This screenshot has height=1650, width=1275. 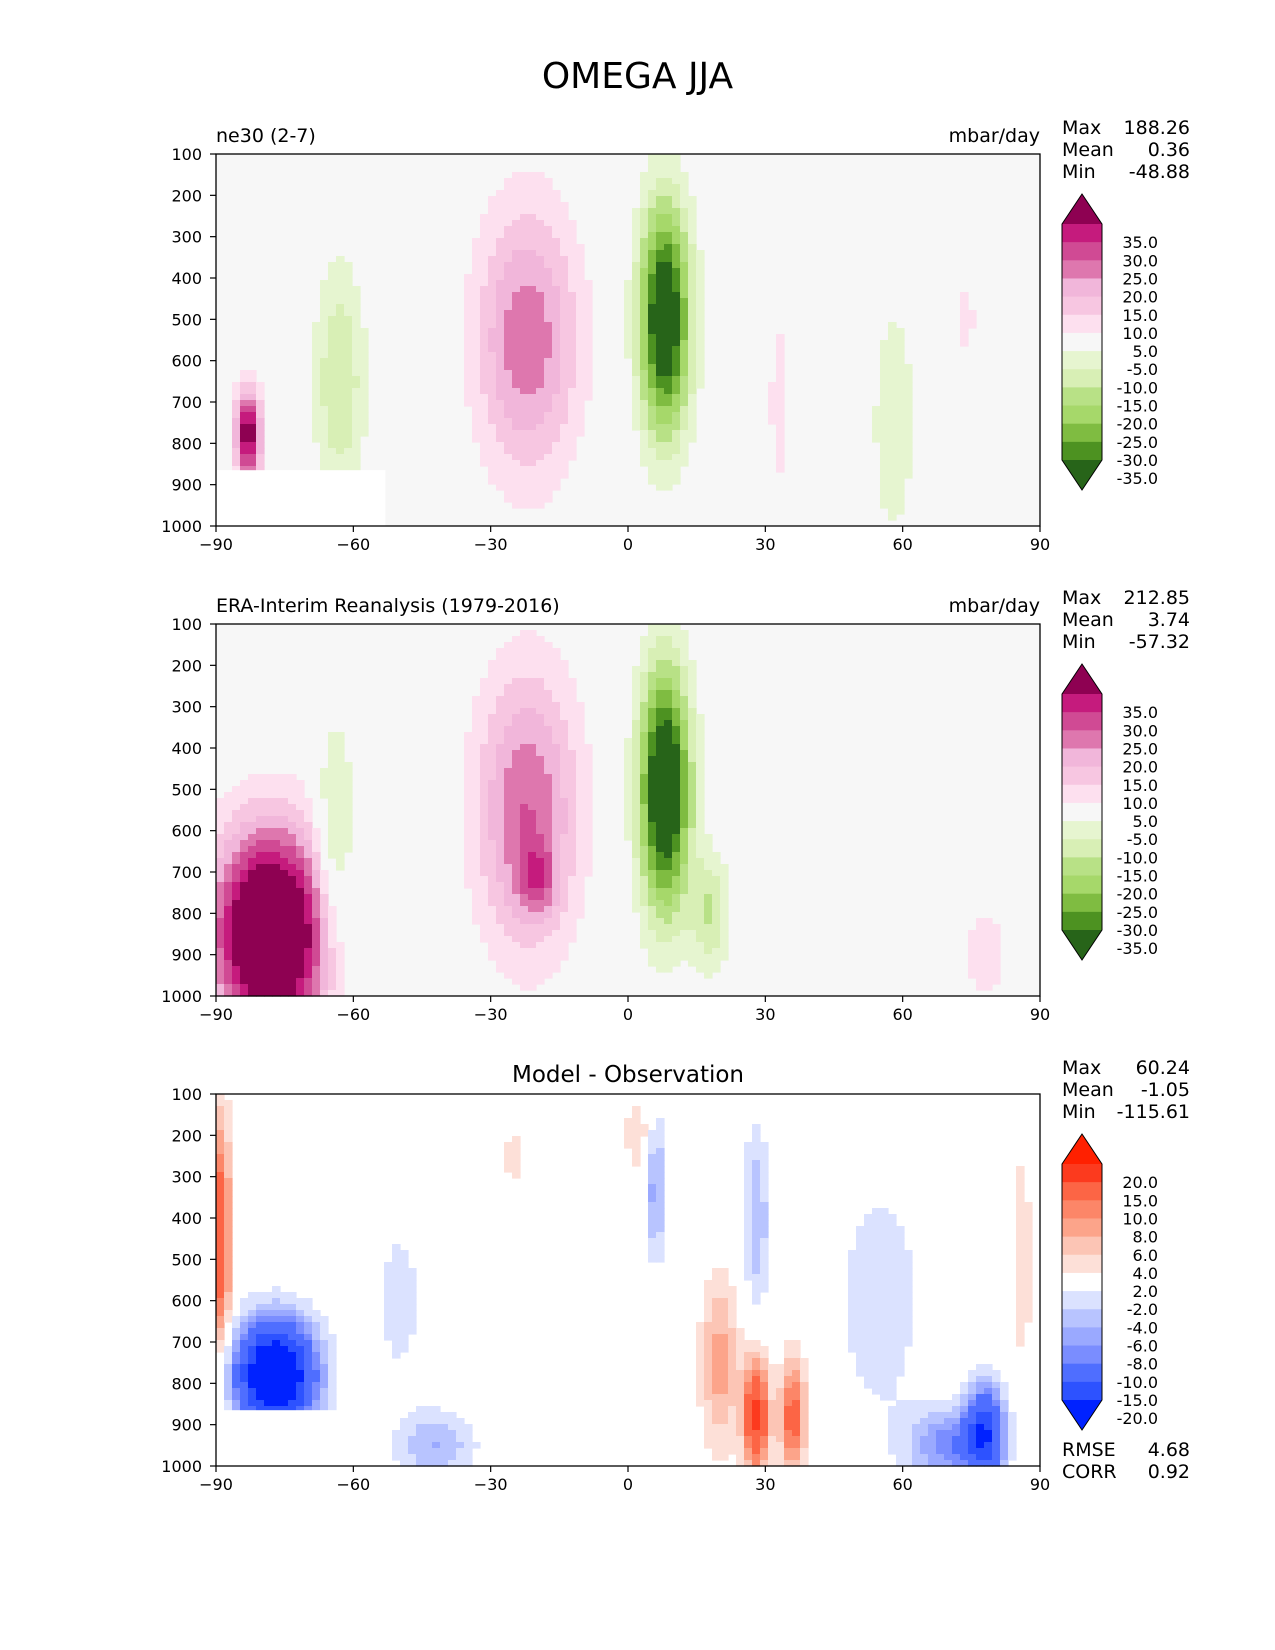 I want to click on y-tick-label: 800, so click(x=186, y=913).